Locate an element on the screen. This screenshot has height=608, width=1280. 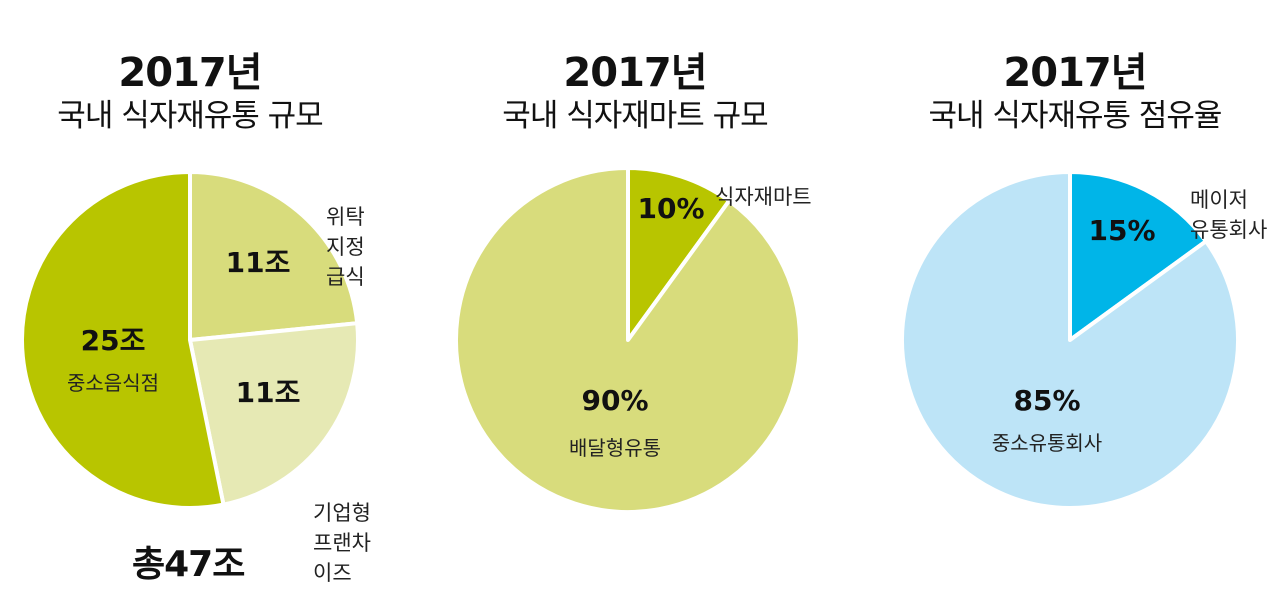
chart-subtitle: 국내 식자재마트 규모 is located at coordinates (635, 116).